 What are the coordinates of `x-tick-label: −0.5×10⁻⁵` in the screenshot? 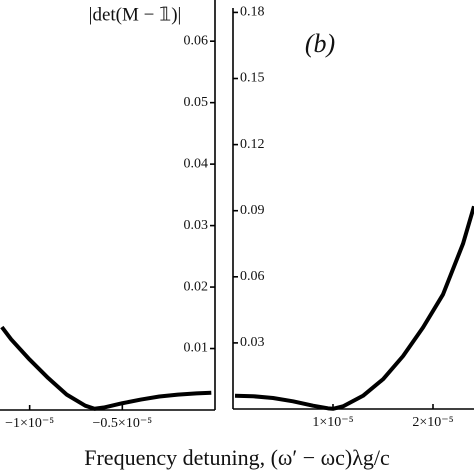 It's located at (123, 423).